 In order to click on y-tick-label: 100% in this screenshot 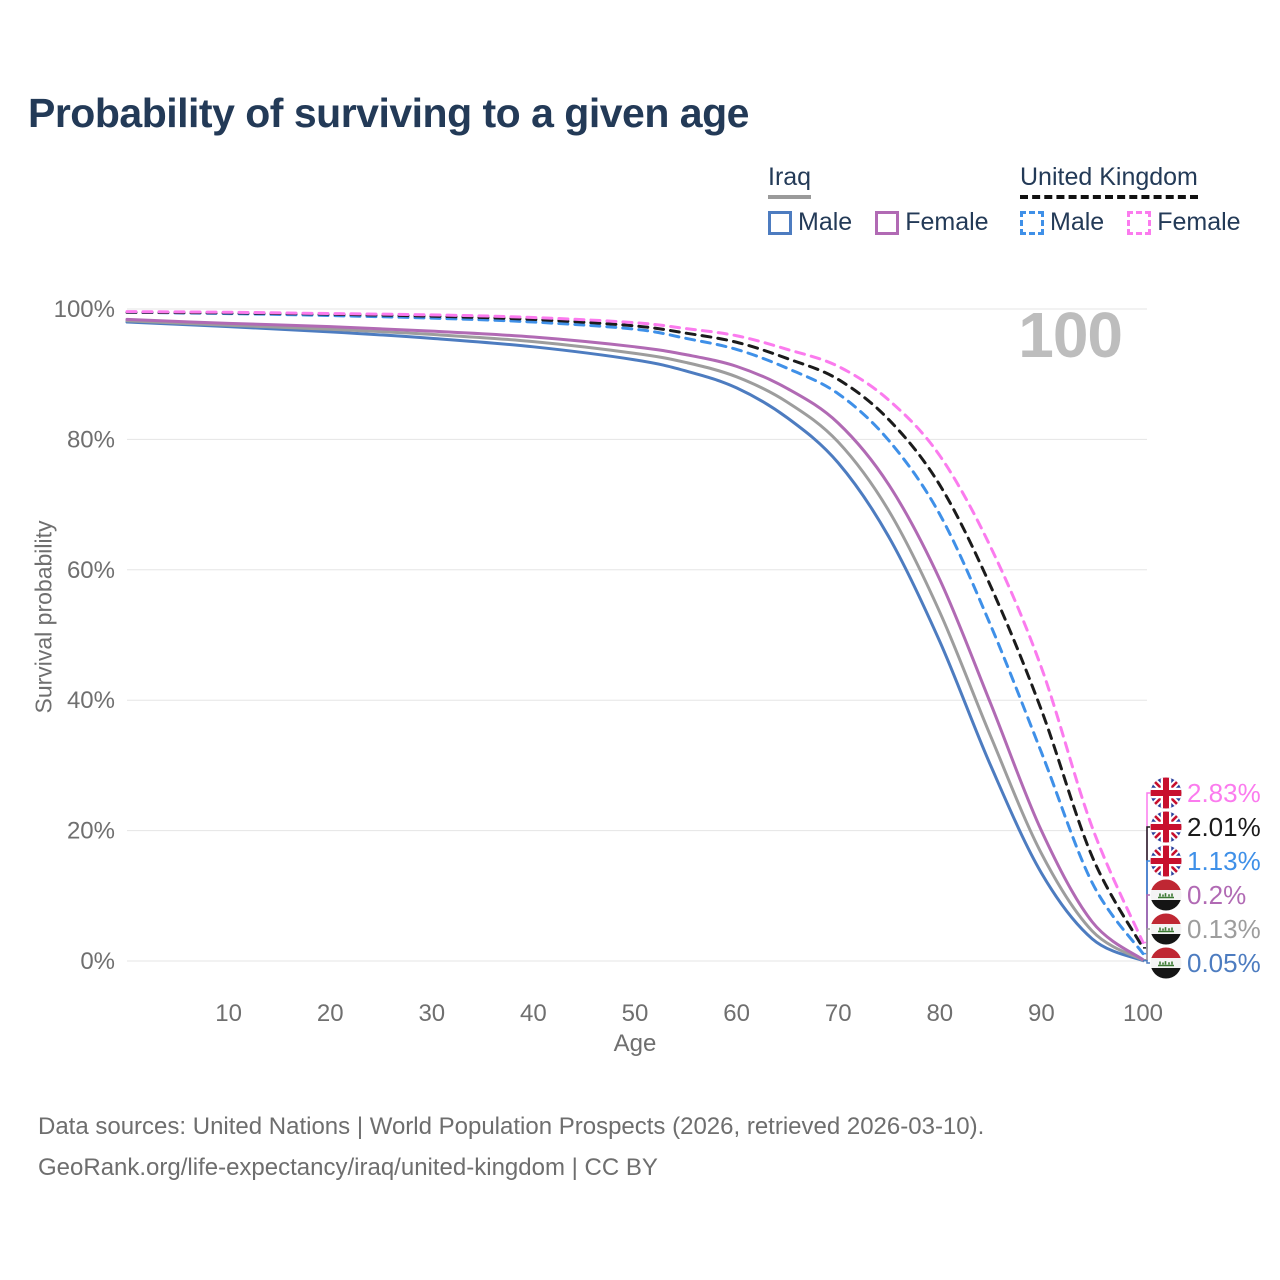, I will do `click(84, 309)`.